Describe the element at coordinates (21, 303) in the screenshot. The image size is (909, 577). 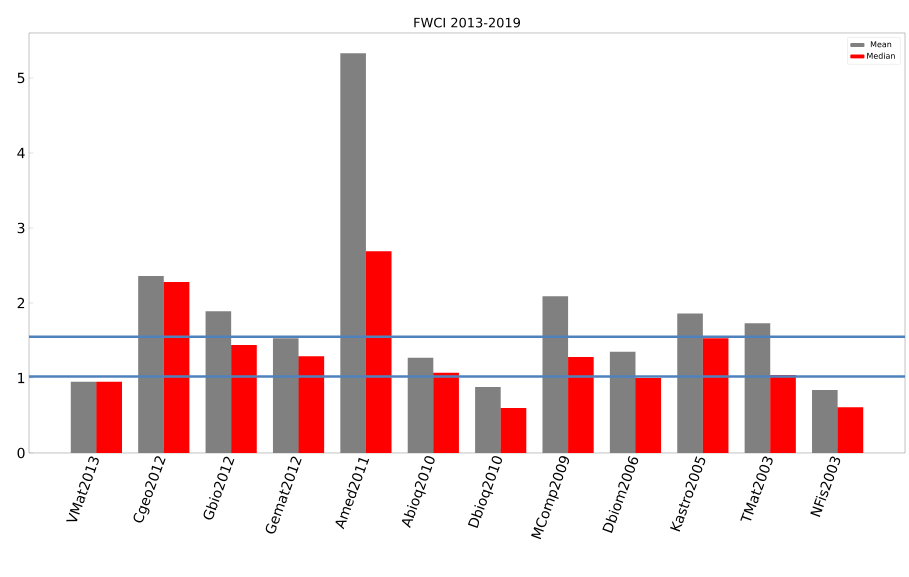
I see `y-tick-label: 2` at that location.